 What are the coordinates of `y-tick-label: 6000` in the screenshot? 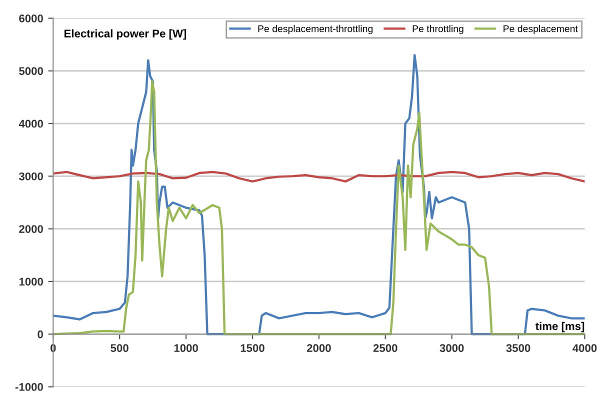 It's located at (31, 18).